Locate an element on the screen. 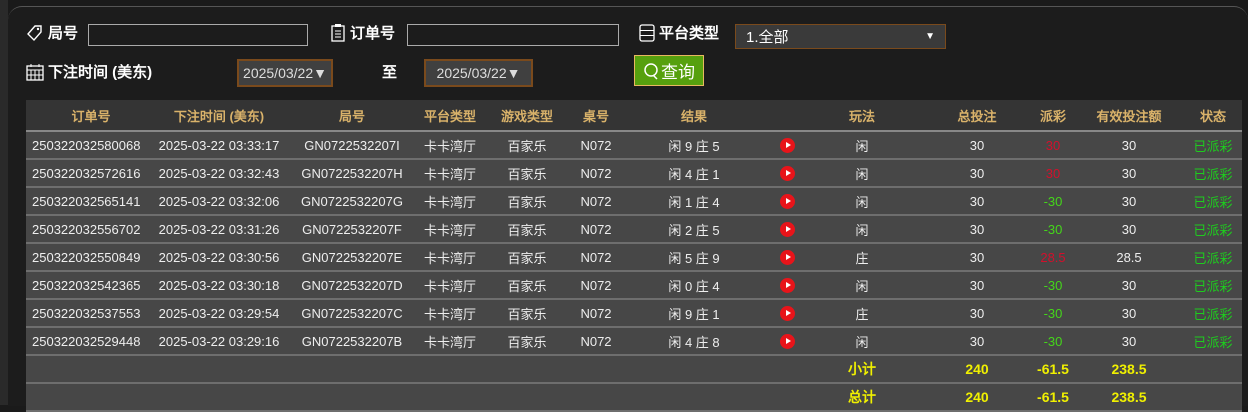  cell-order: 250322032565141 is located at coordinates (91, 201).